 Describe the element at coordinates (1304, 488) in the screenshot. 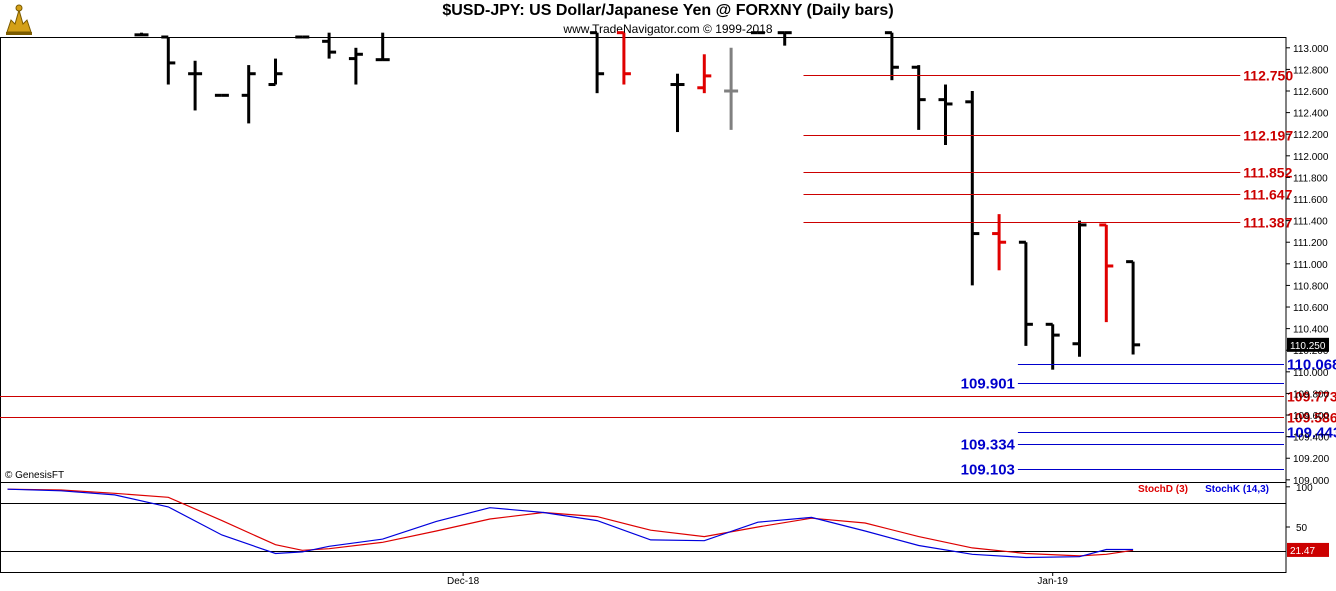

I see `stoch-tick-label: 100` at that location.